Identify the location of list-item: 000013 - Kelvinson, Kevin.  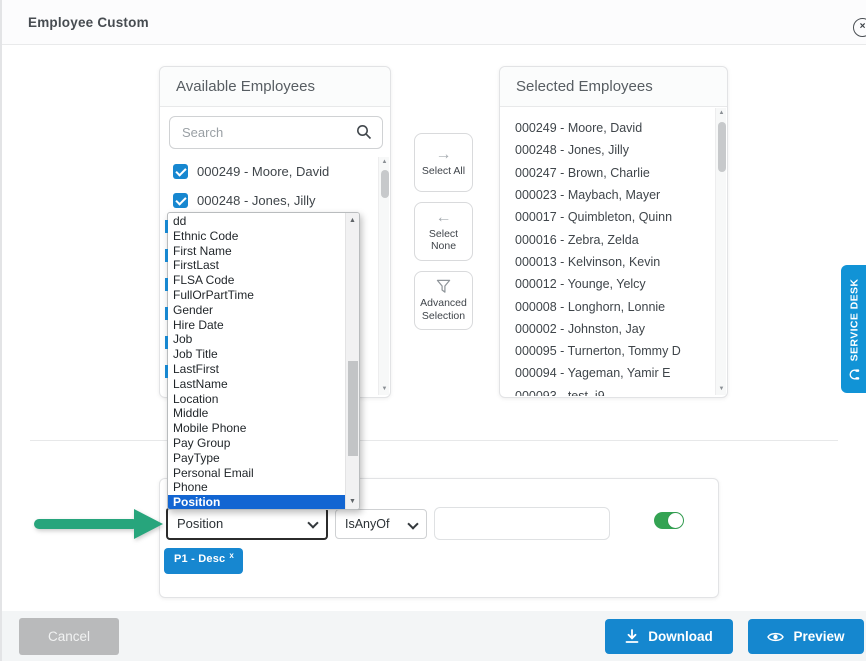
(588, 261).